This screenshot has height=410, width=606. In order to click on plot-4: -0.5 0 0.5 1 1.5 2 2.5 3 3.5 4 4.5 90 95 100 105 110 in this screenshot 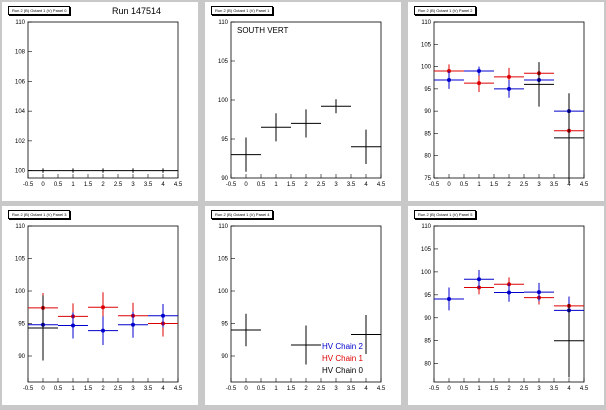, I will do `click(302, 308)`.